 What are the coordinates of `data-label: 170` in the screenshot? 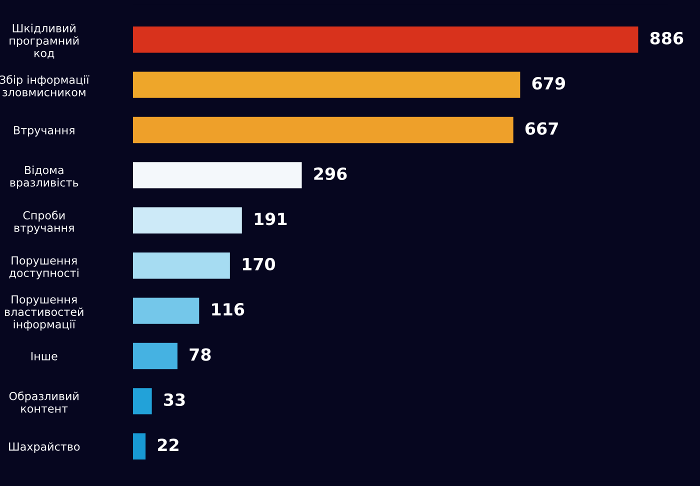 It's located at (259, 264).